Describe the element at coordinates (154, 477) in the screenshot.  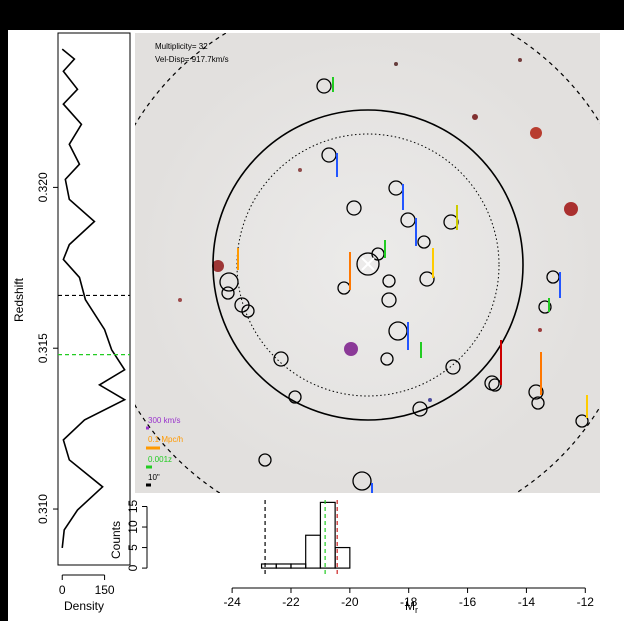
I see `annotation: 10"` at that location.